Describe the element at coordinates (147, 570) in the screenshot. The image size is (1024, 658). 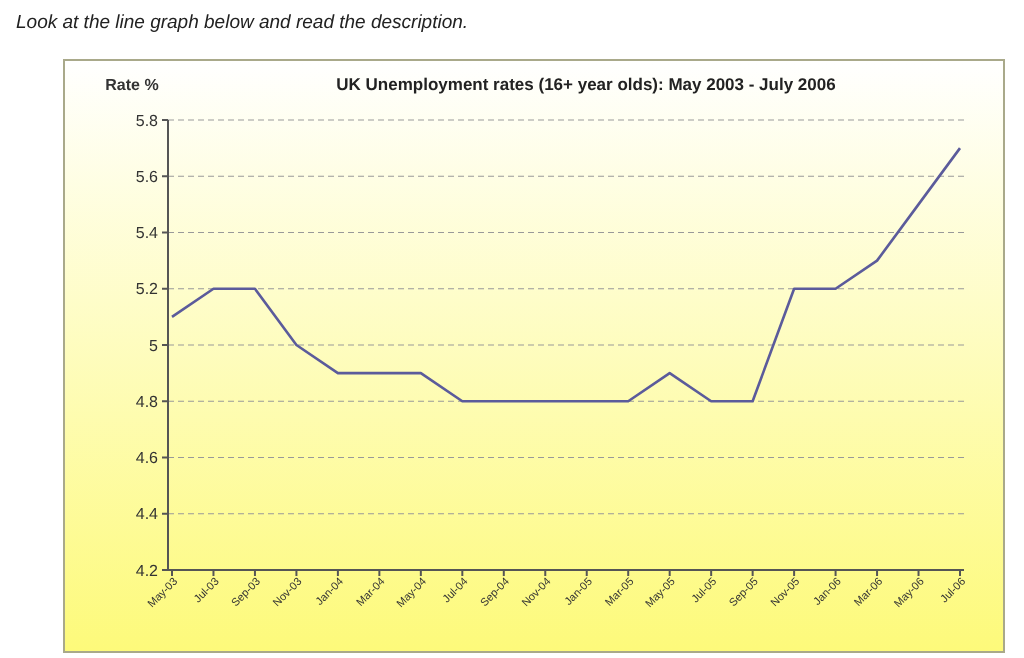
I see `y-tick-label: 4.2` at that location.